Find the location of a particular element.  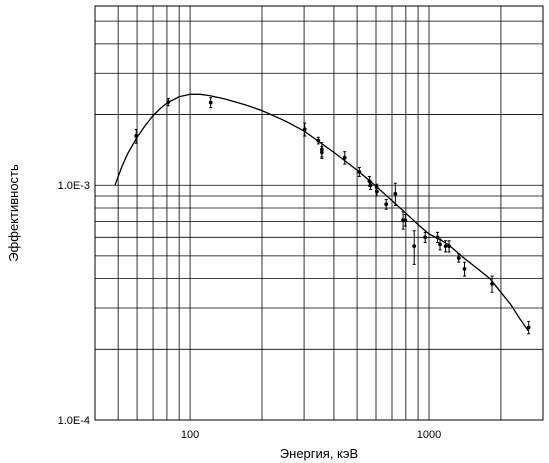

x-tick-label: 100 is located at coordinates (190, 435).